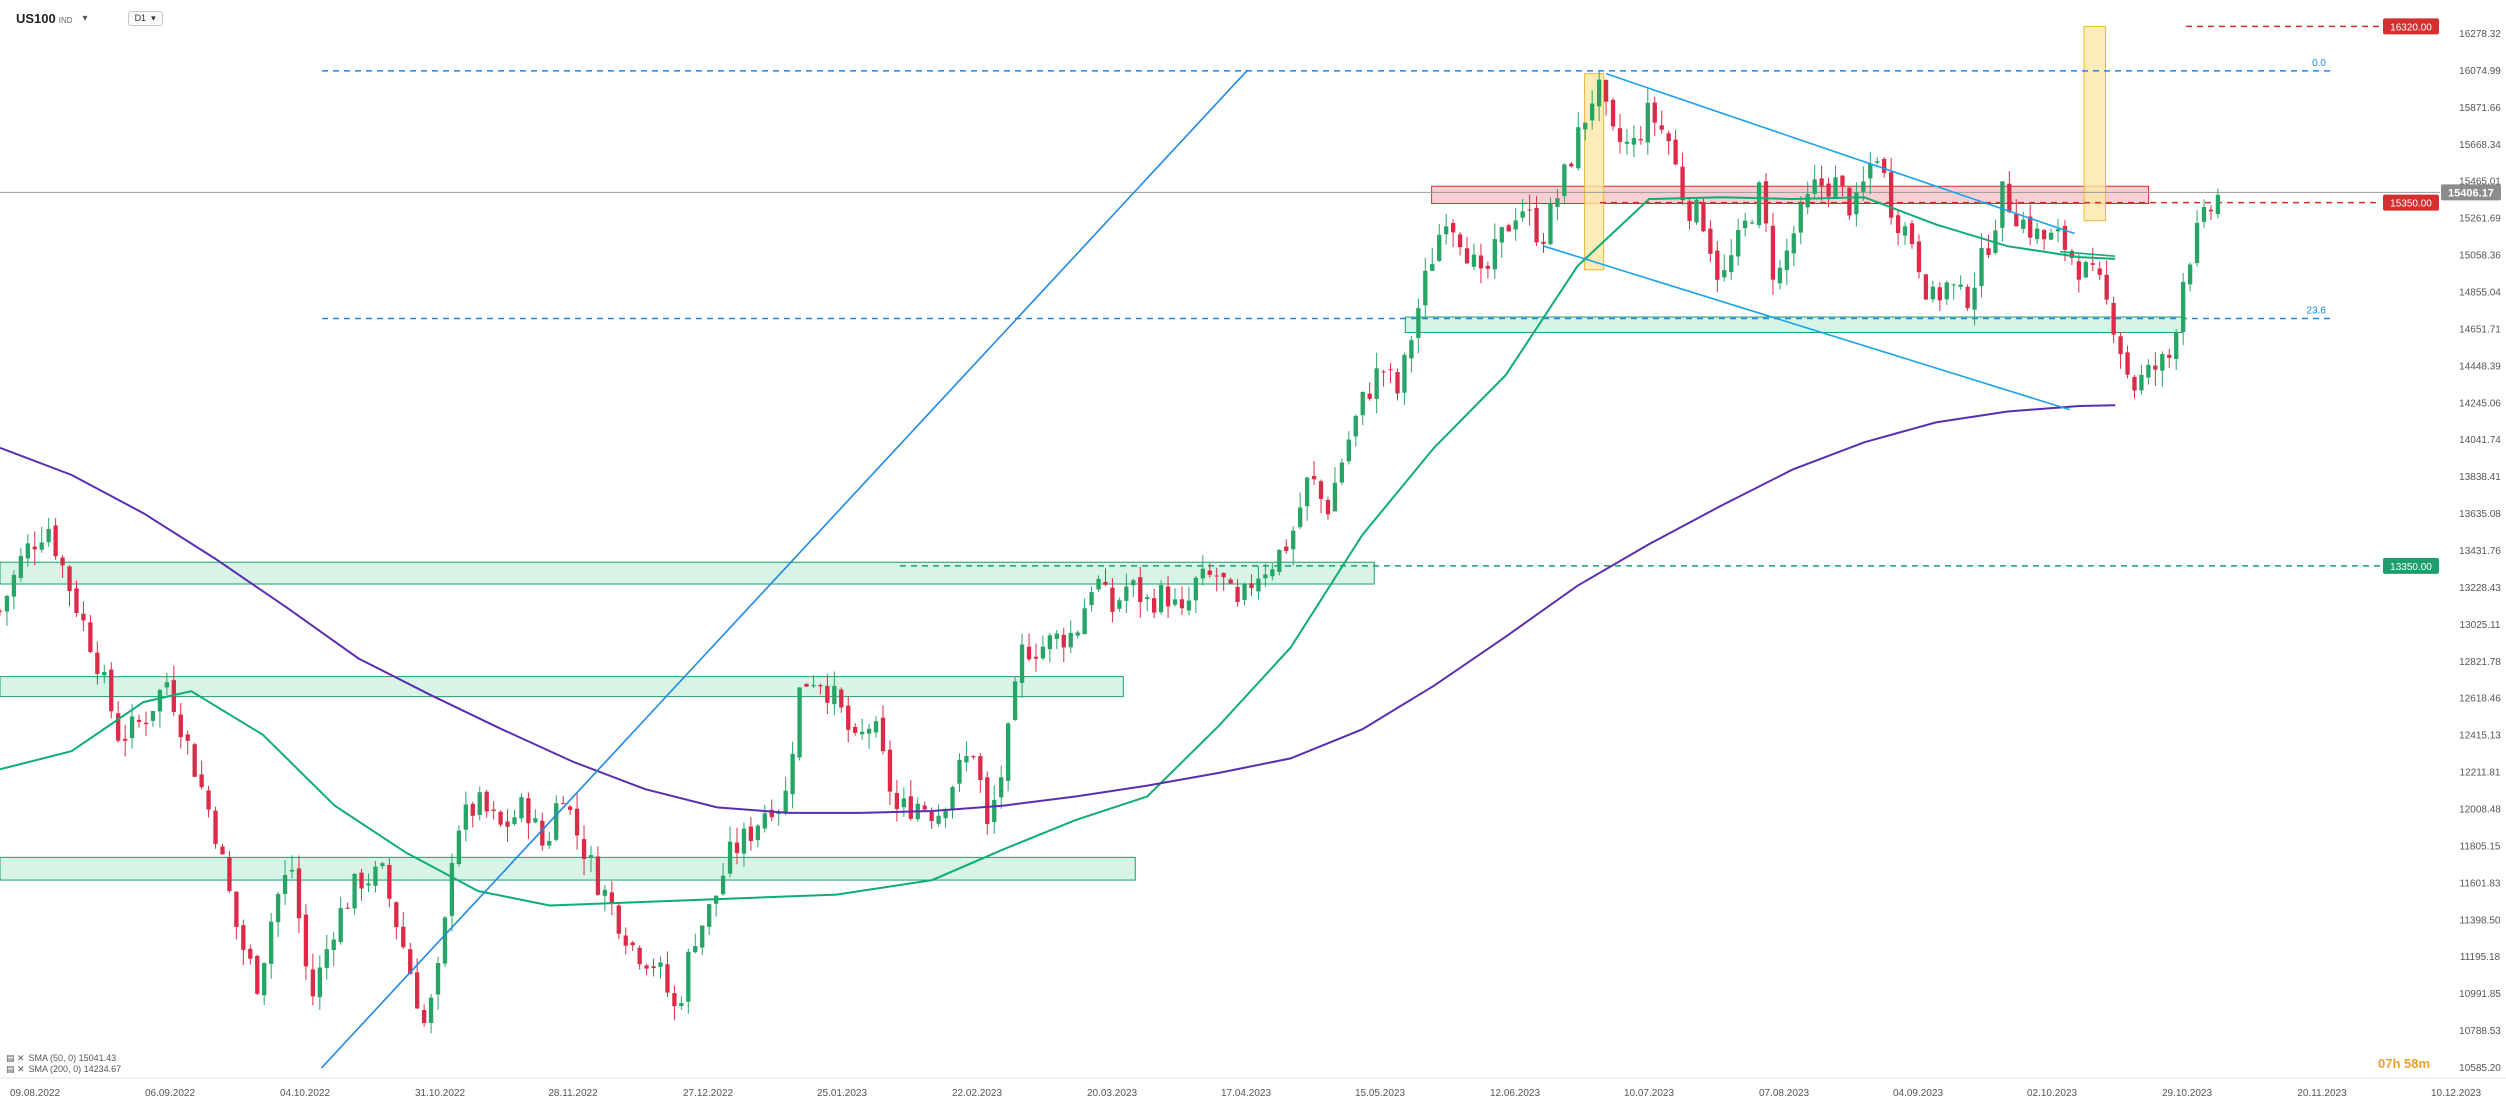  What do you see at coordinates (61, 1058) in the screenshot?
I see `legend-sma50: ▤ ✕ SMA (50, 0) 15041.43` at bounding box center [61, 1058].